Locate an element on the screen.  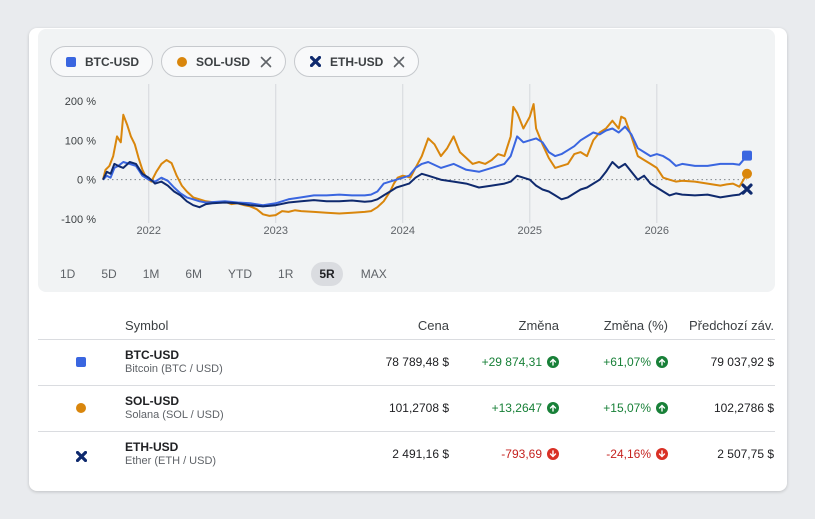
y-tick-label: 0 % is located at coordinates (86, 181).